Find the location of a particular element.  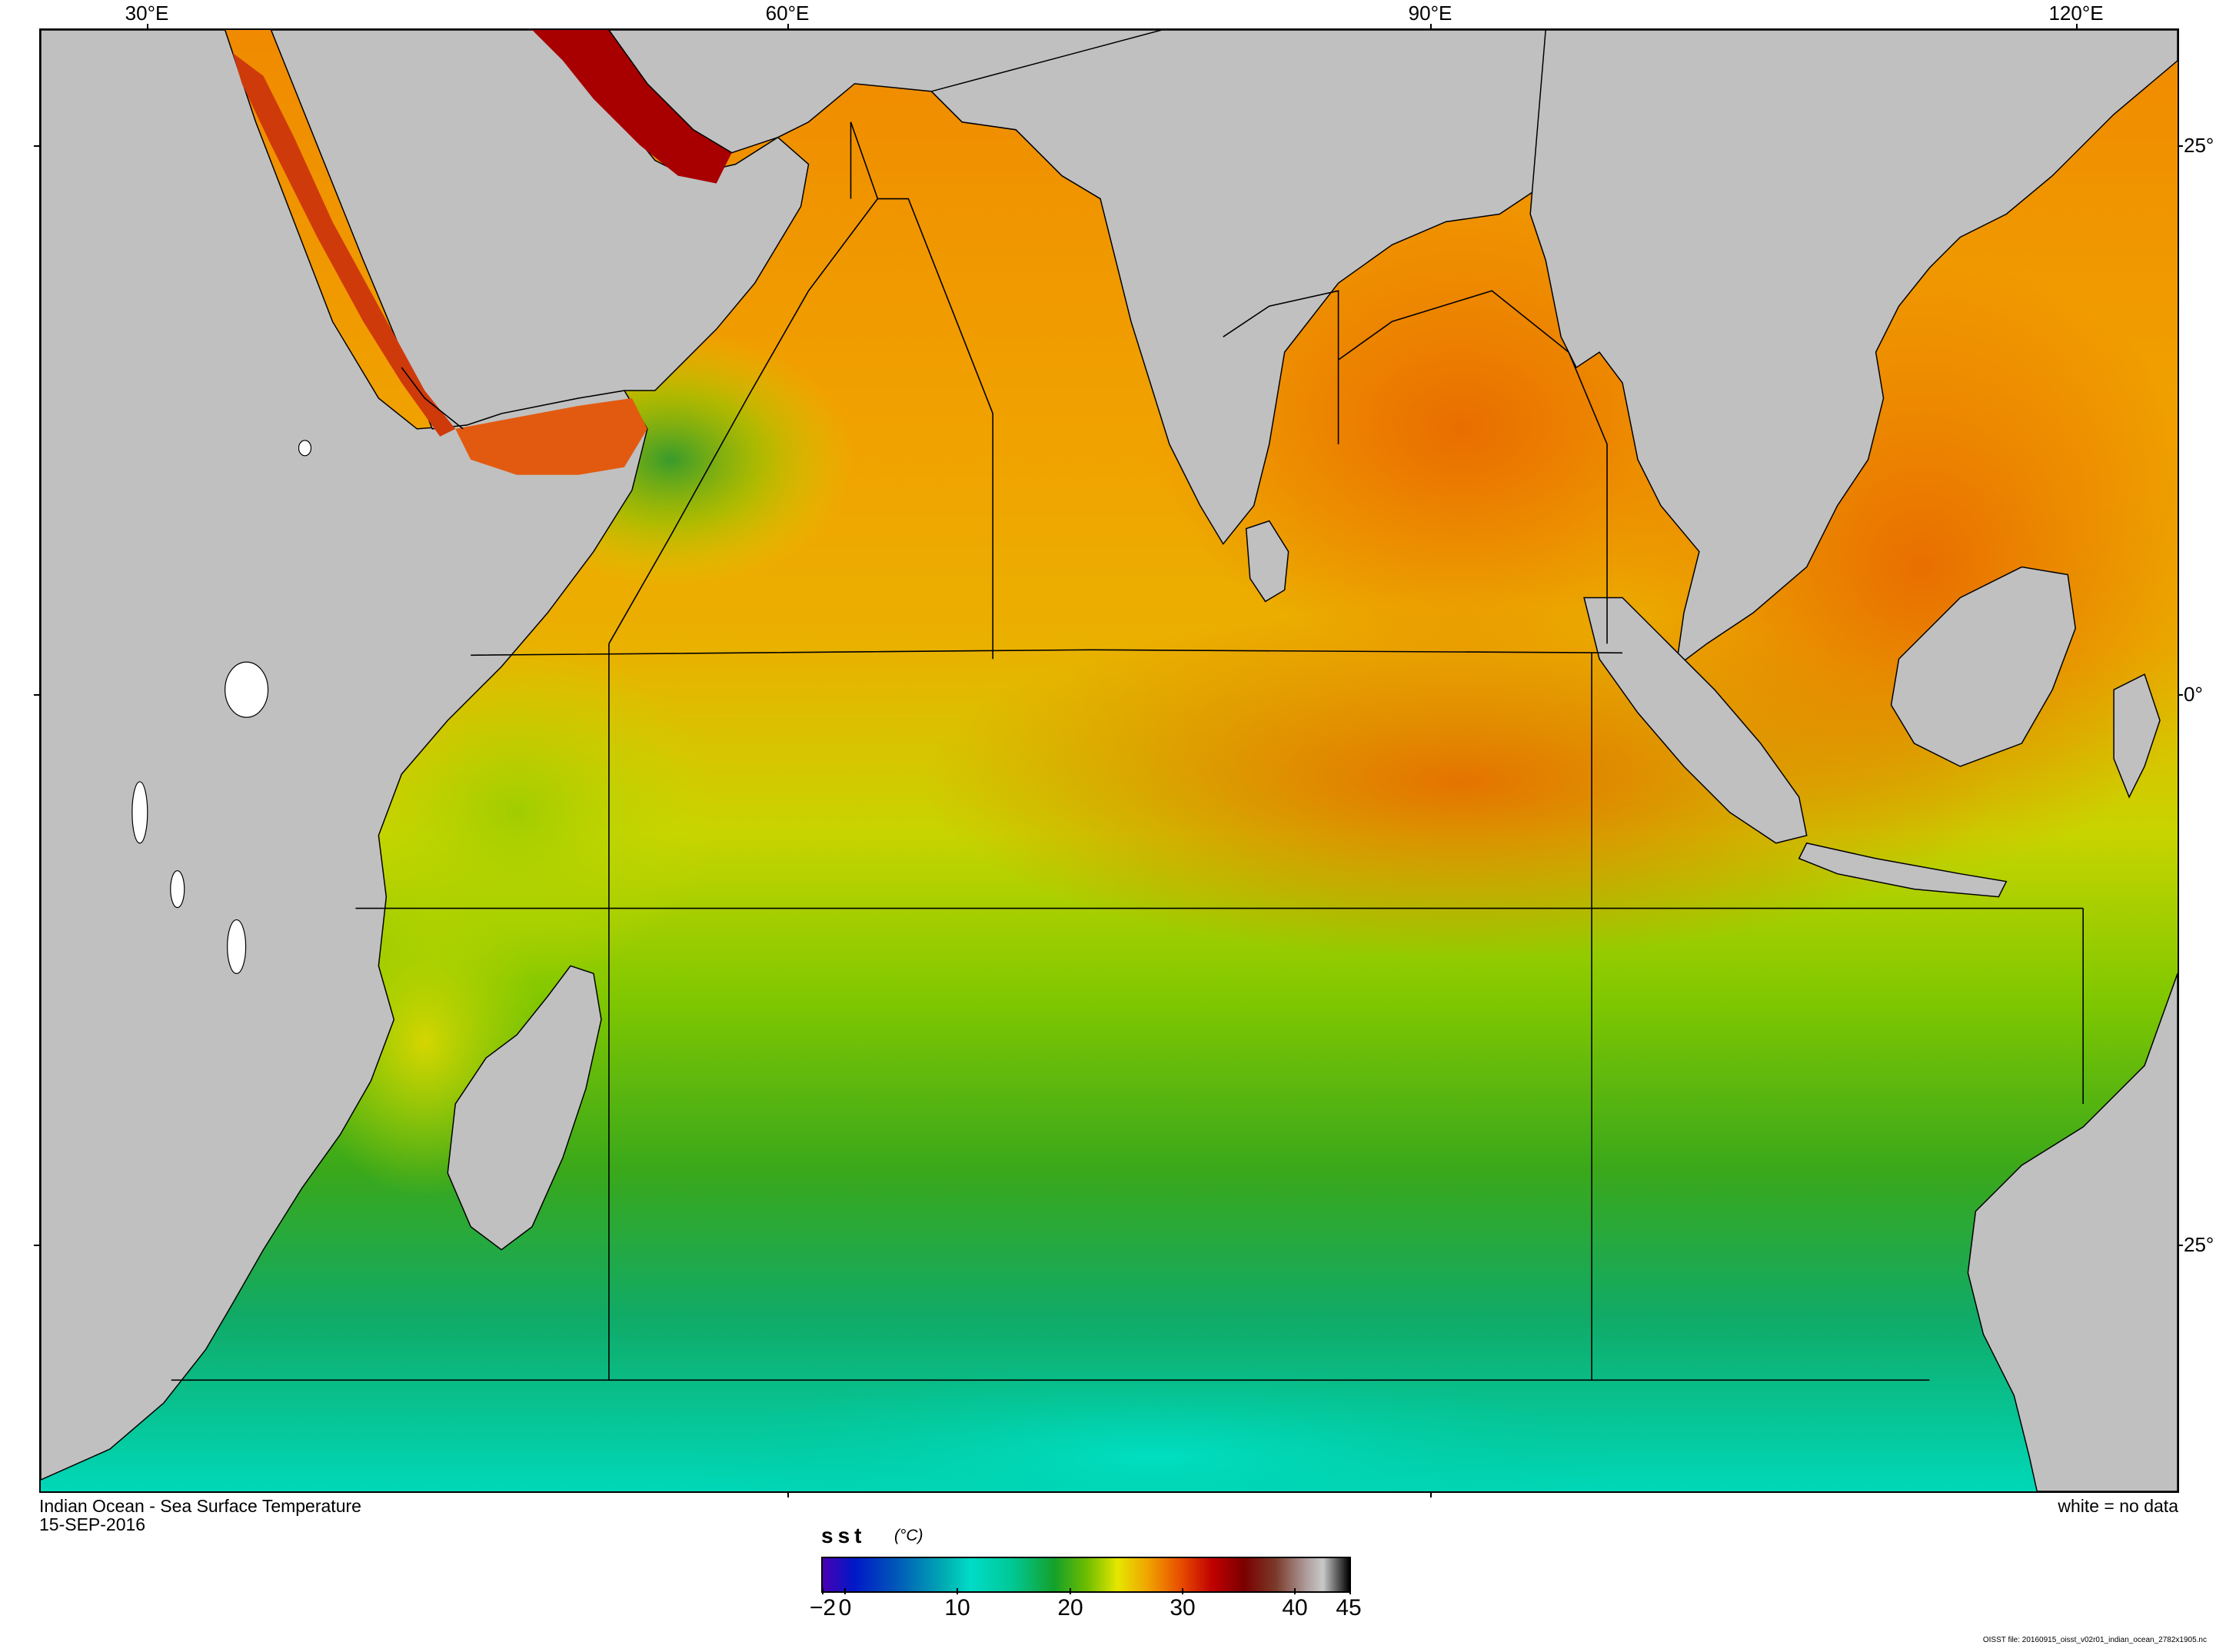

lat-tick-left-25n is located at coordinates (37, 146).